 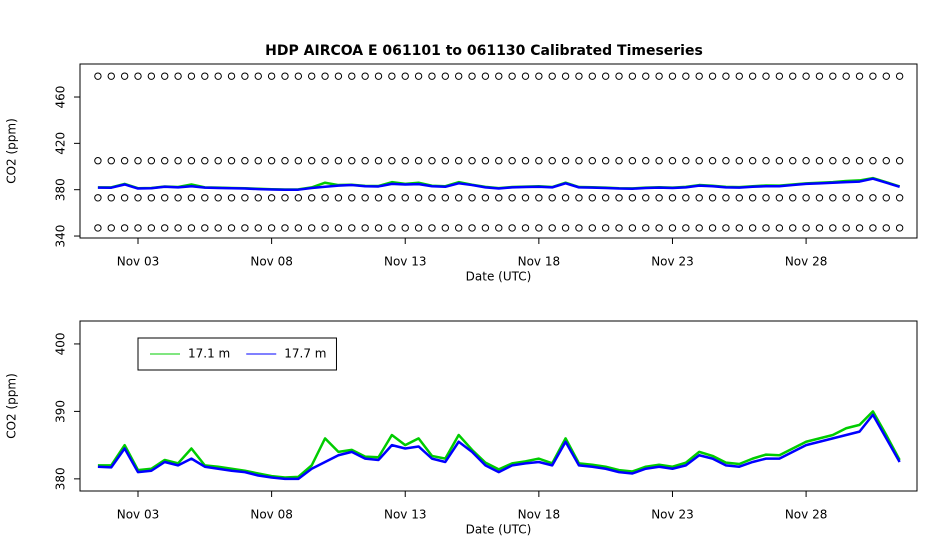 I want to click on y-axis-label: CO2 (ppm), so click(x=12, y=406).